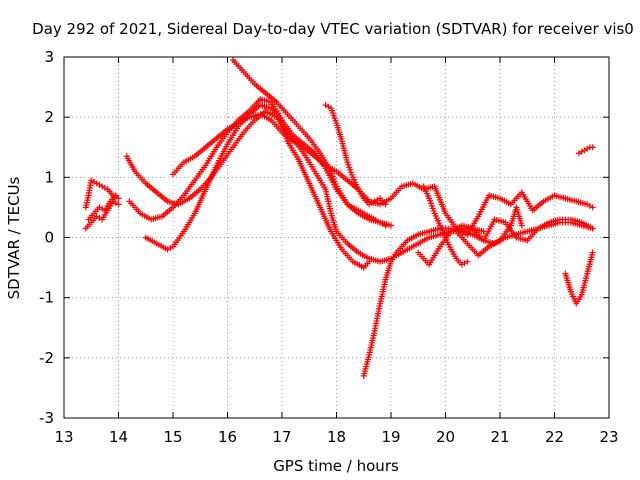 The width and height of the screenshot is (640, 480). What do you see at coordinates (227, 437) in the screenshot?
I see `x-tick-label: 16` at bounding box center [227, 437].